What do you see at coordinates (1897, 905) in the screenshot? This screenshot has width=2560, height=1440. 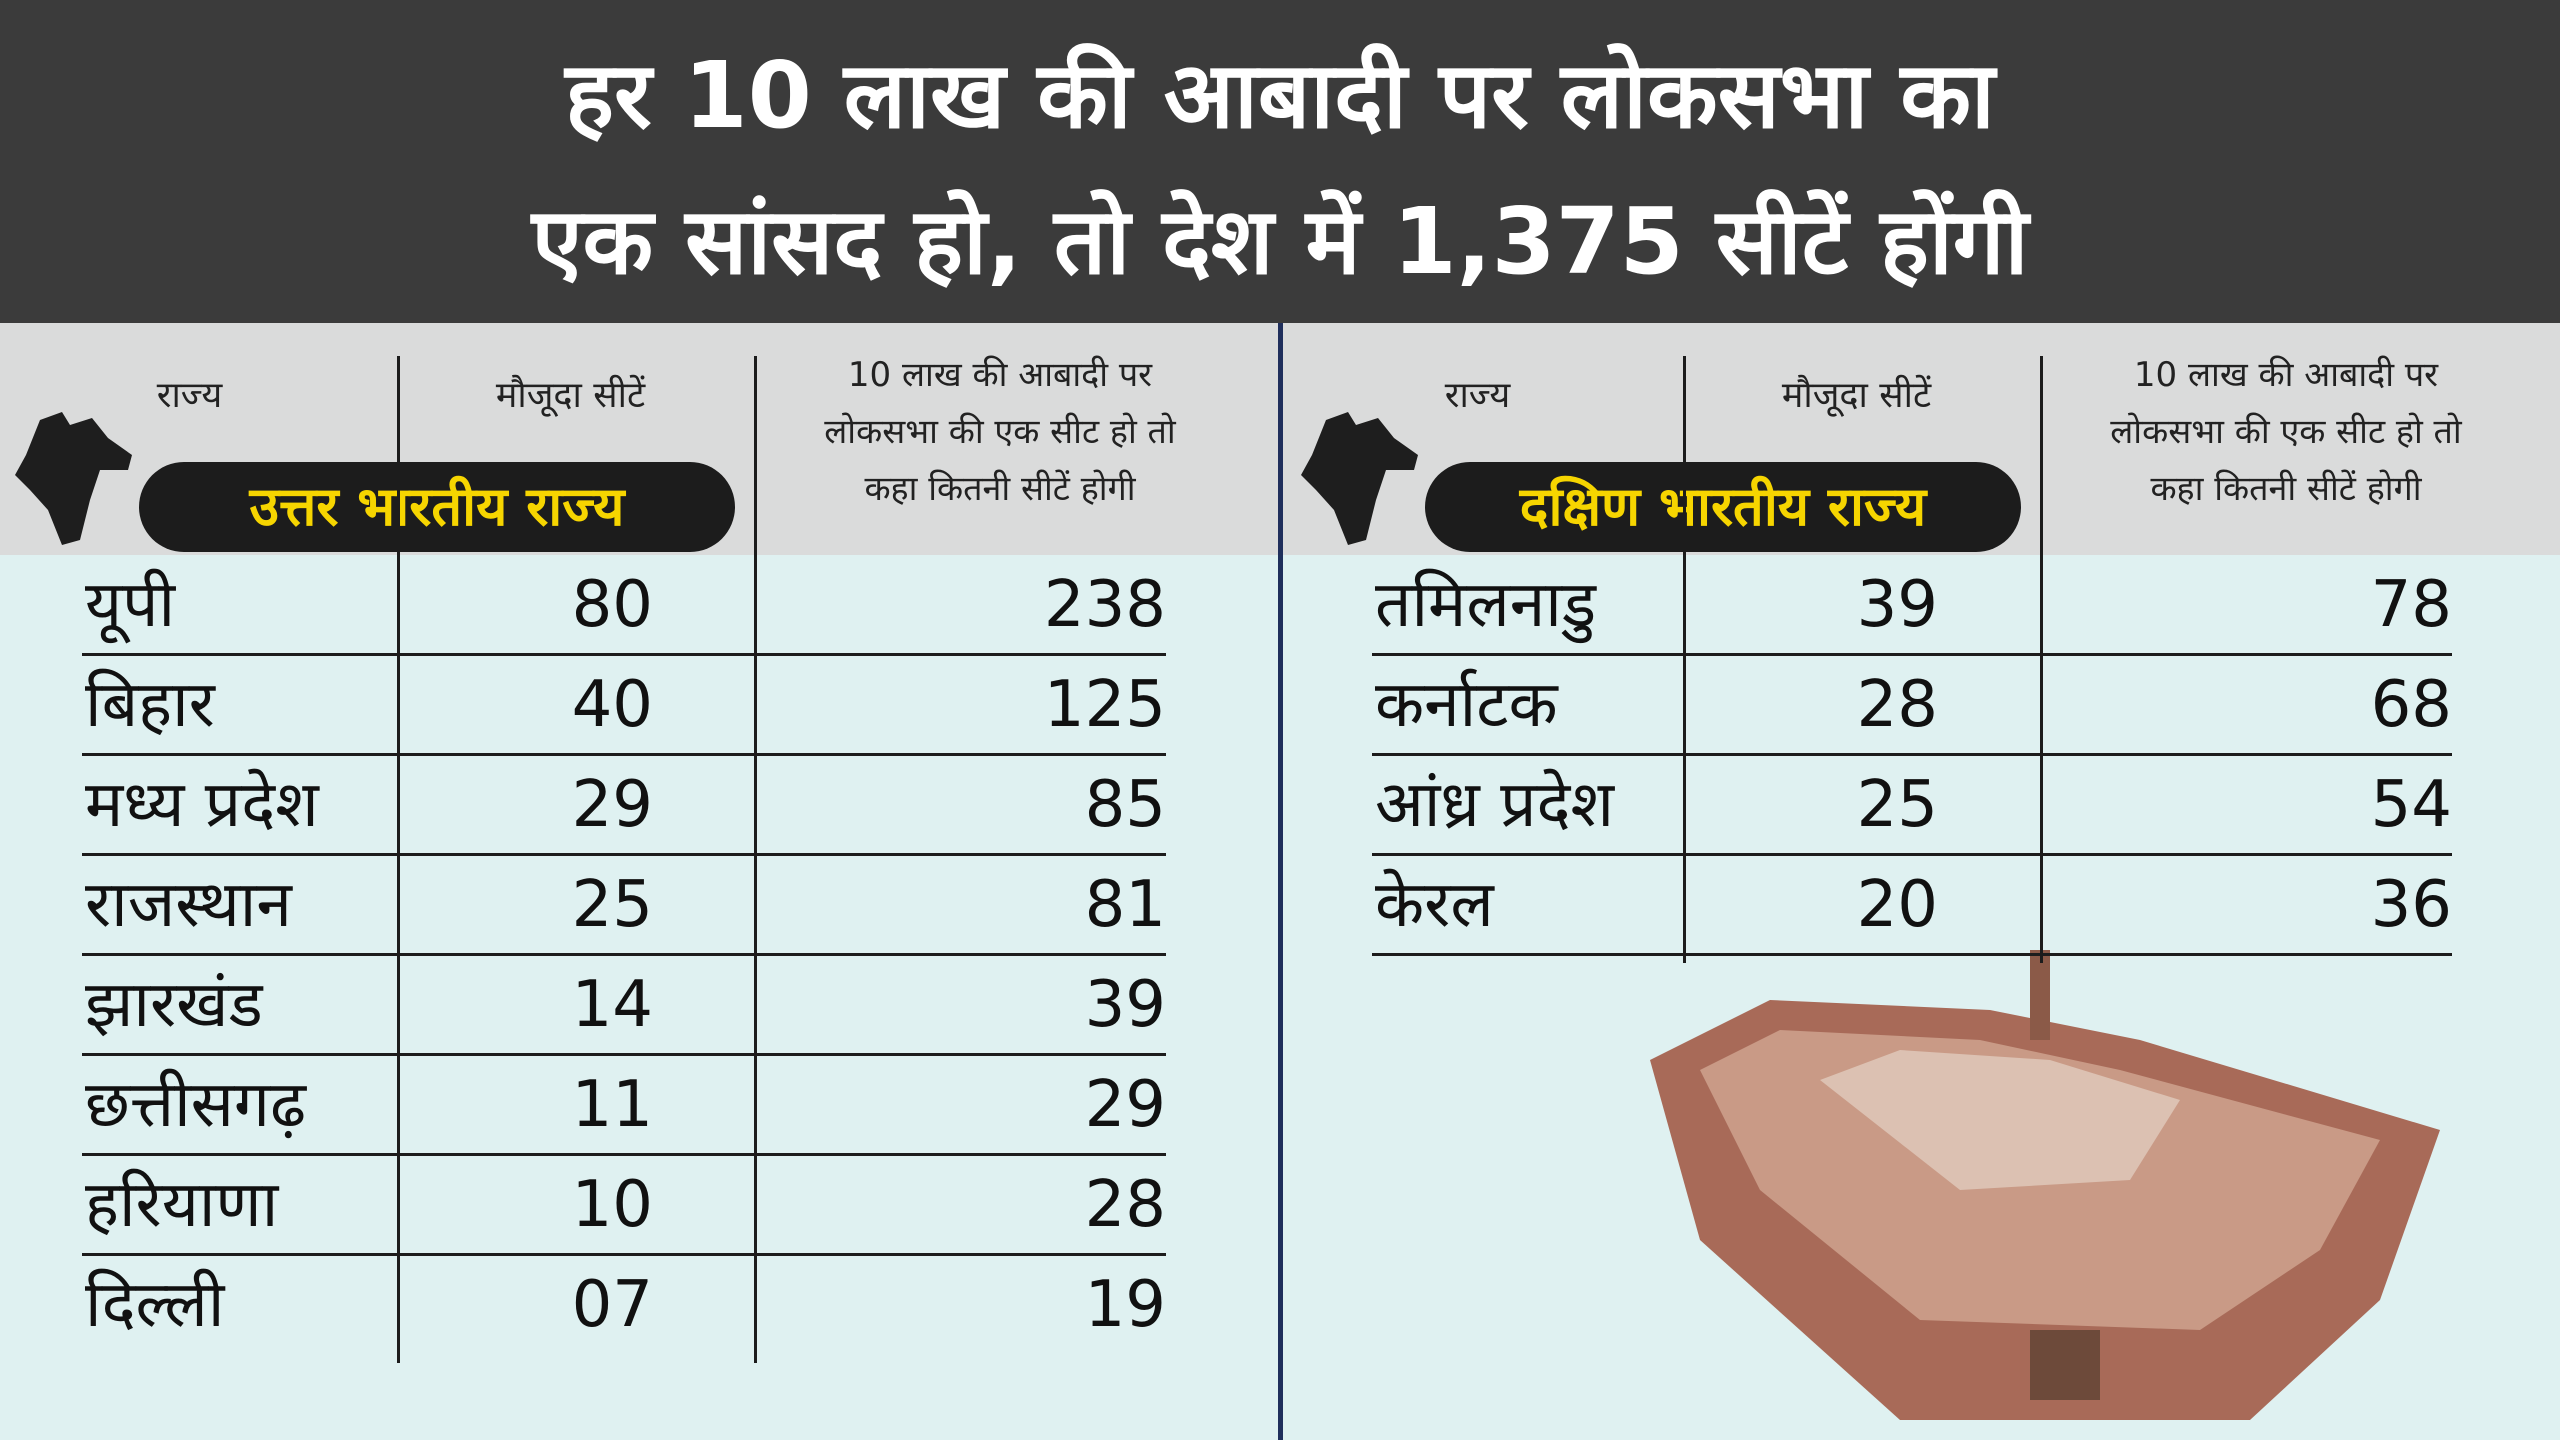 I see `current-seats: 20` at bounding box center [1897, 905].